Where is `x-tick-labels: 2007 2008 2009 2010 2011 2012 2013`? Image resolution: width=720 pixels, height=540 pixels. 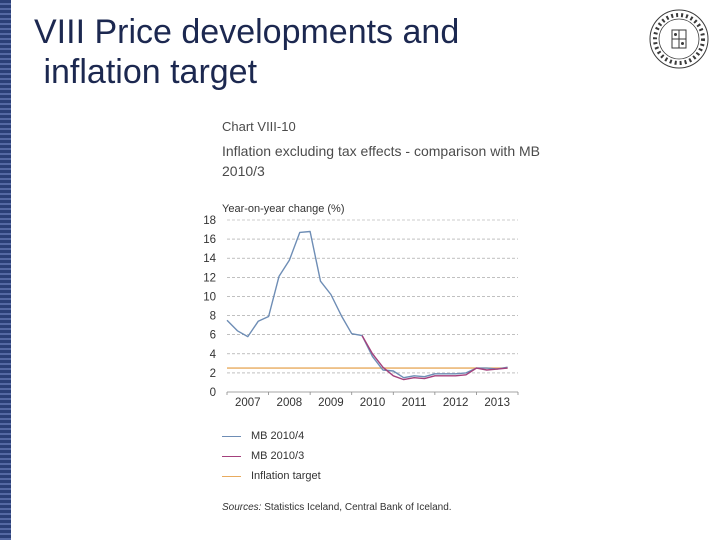 x-tick-labels: 2007 2008 2009 2010 2011 2012 2013 is located at coordinates (372, 403).